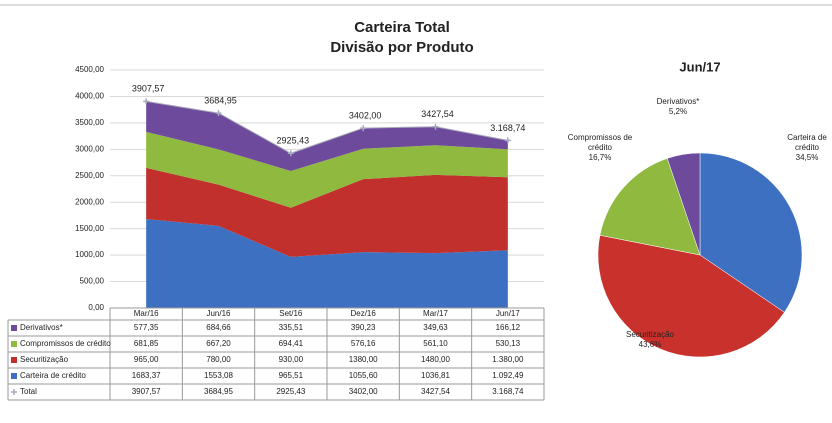  I want to click on pie-label: Securitização, so click(650, 334).